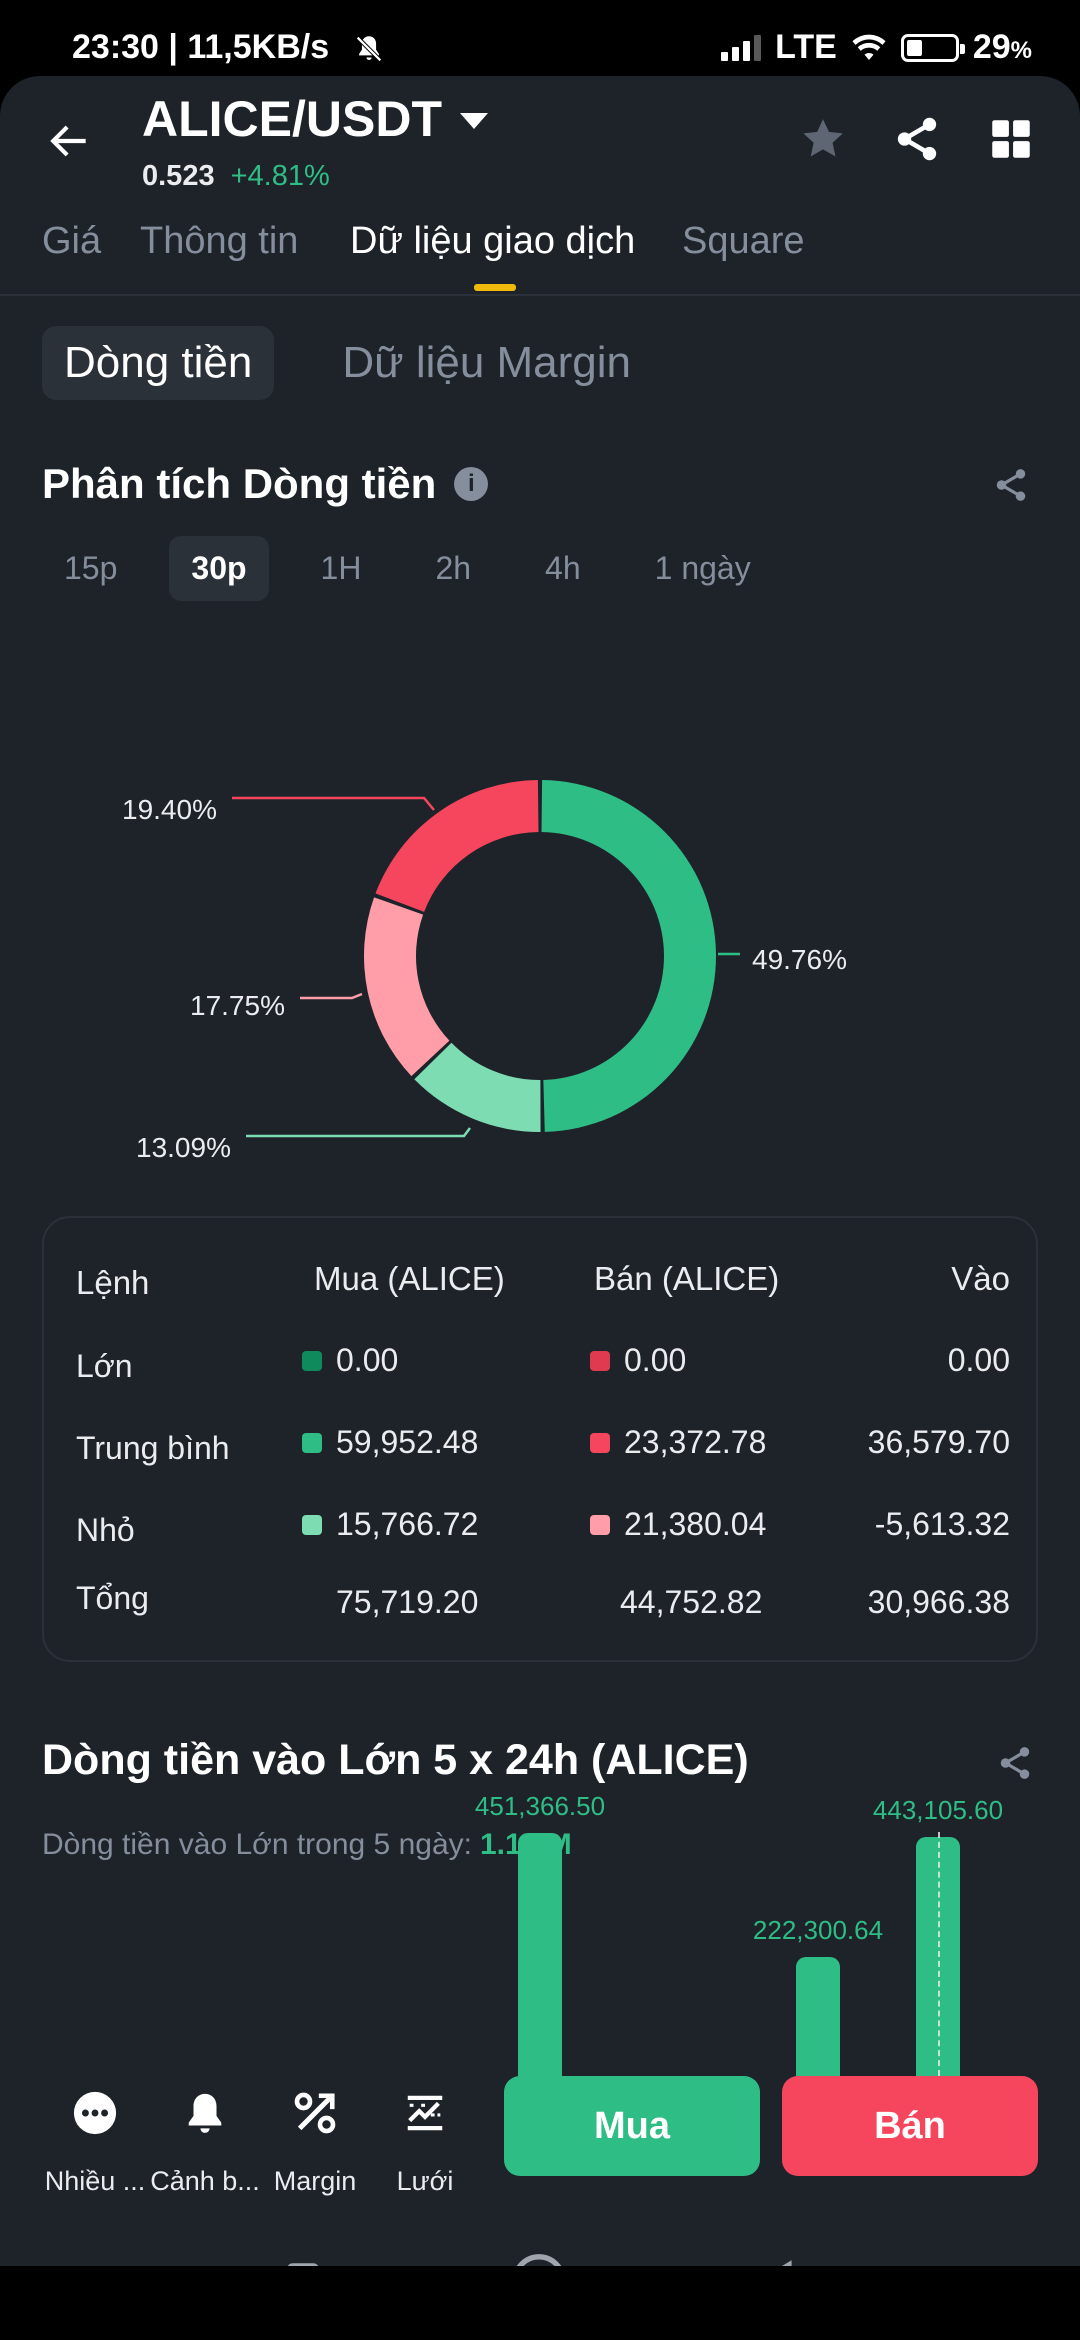 The image size is (1080, 2340). Describe the element at coordinates (292, 119) in the screenshot. I see `pair-name: ALICE/USDT` at that location.